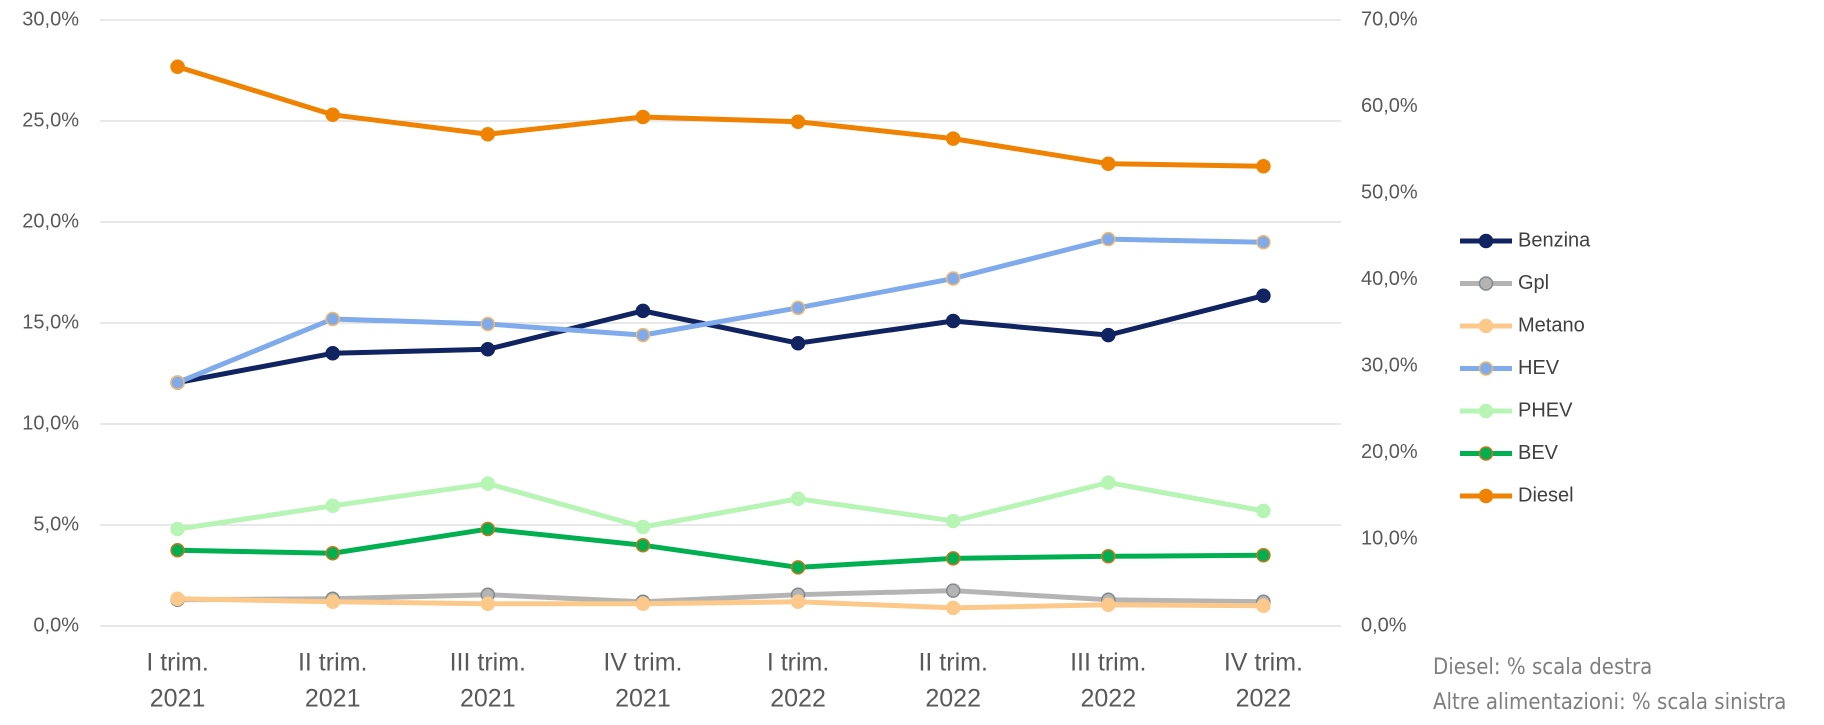 The width and height of the screenshot is (1824, 725). Describe the element at coordinates (1389, 106) in the screenshot. I see `y2-tick-label: 60,0%` at that location.